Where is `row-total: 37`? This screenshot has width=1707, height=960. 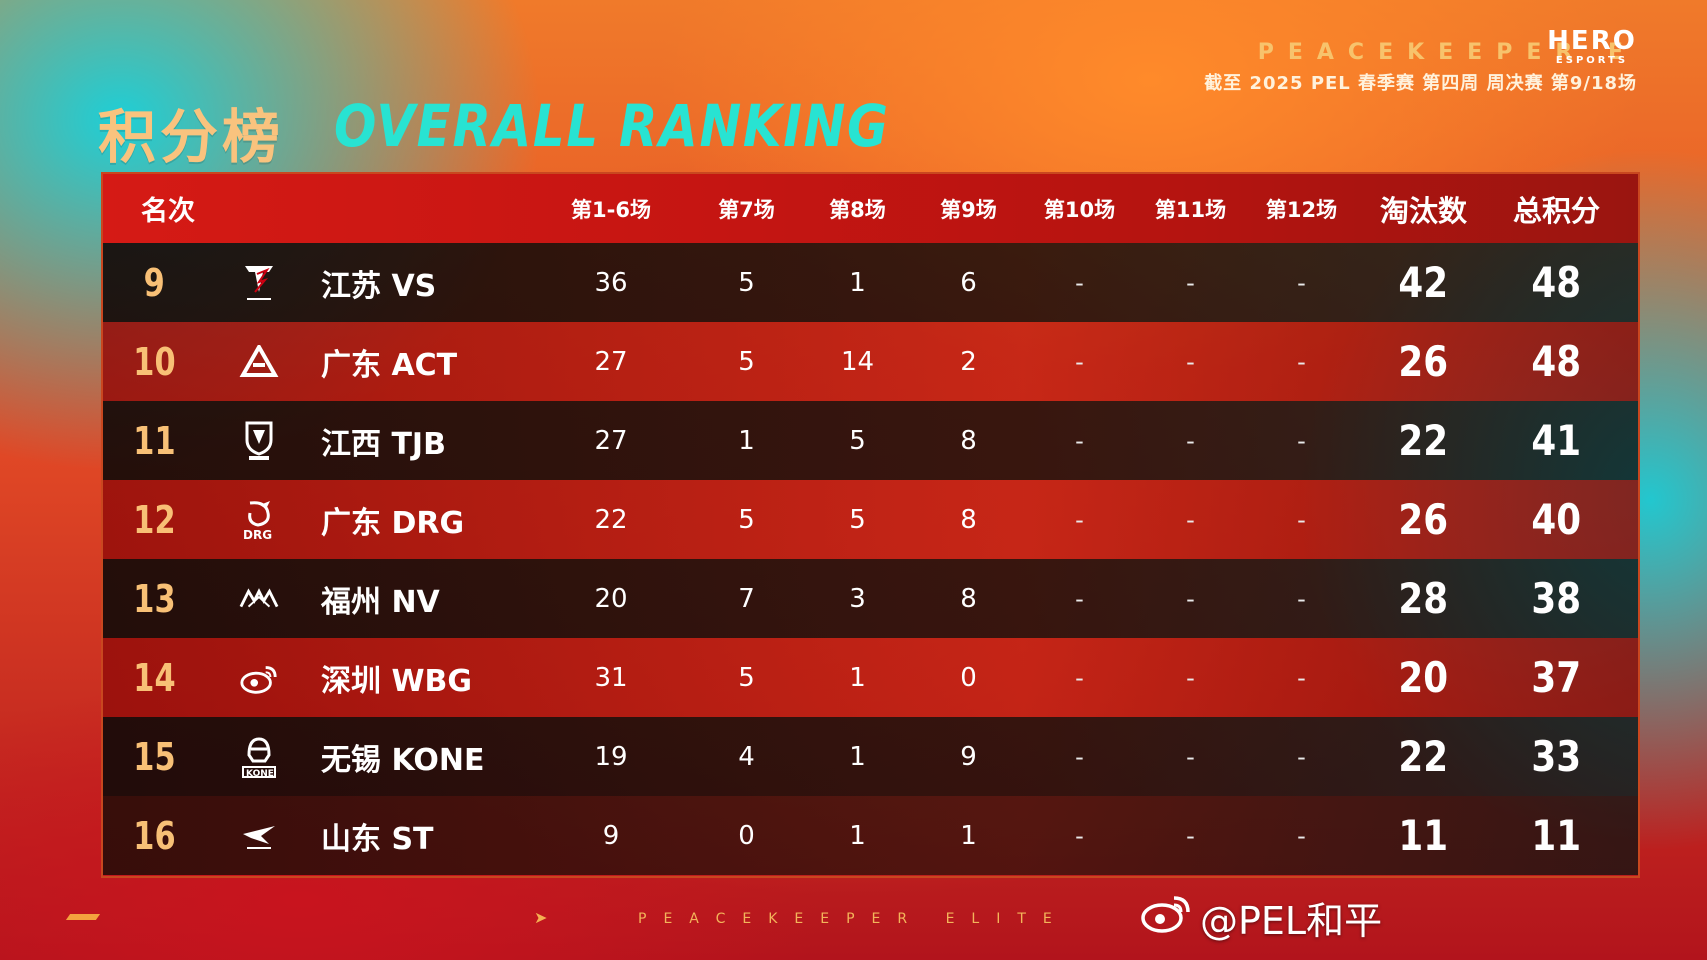
row-total: 37 is located at coordinates (1556, 677).